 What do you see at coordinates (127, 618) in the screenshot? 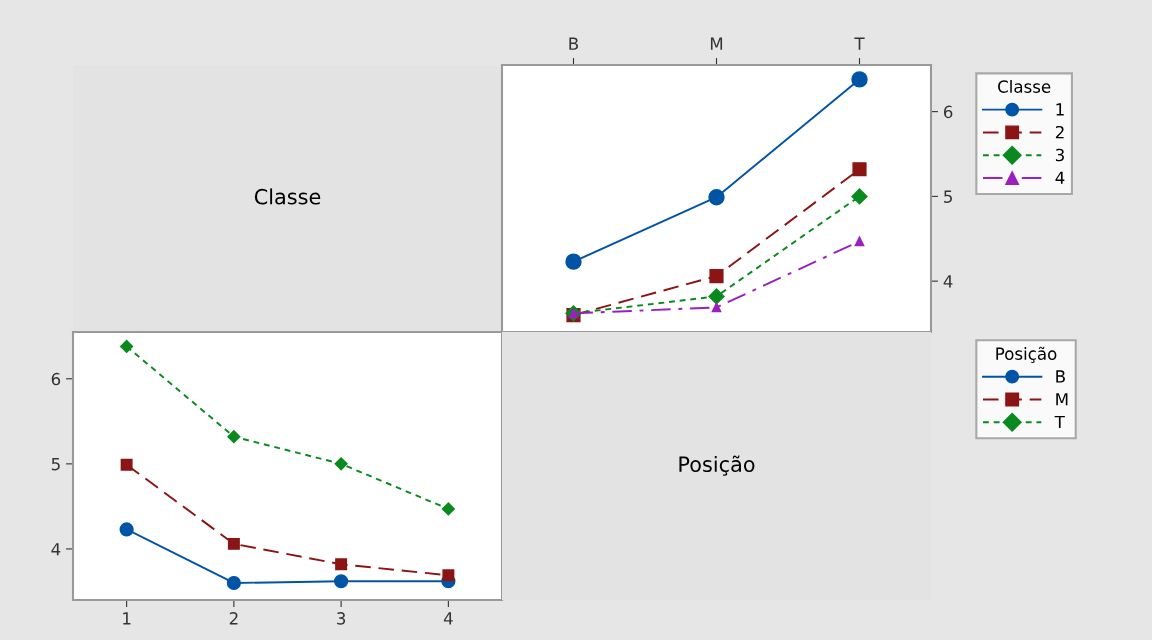
I see `x-tick-label: 1` at bounding box center [127, 618].